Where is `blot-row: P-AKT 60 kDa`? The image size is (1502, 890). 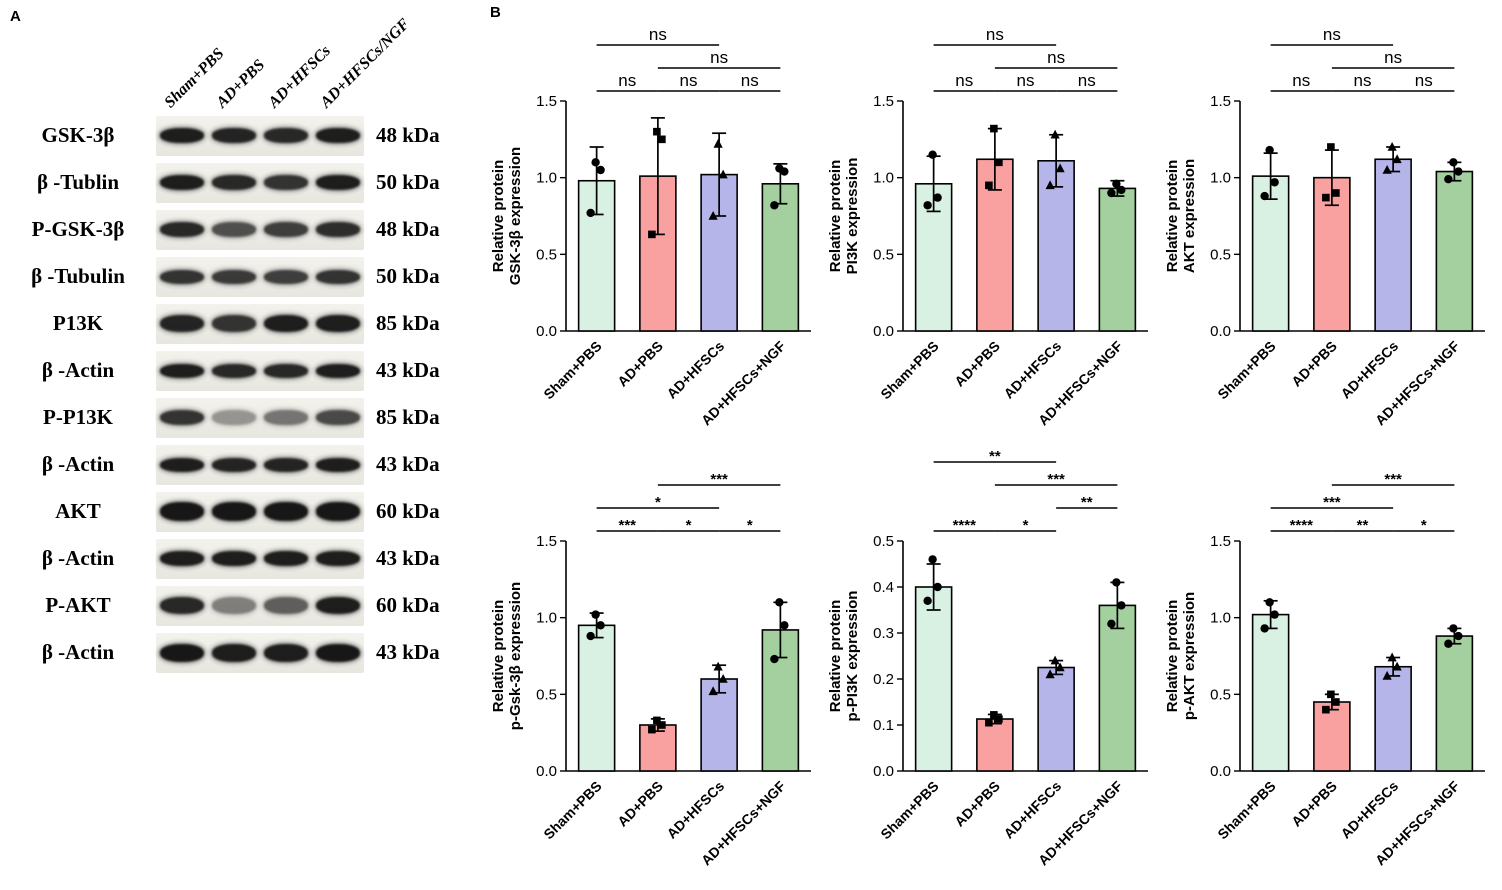 blot-row: P-AKT 60 kDa is located at coordinates (245, 605).